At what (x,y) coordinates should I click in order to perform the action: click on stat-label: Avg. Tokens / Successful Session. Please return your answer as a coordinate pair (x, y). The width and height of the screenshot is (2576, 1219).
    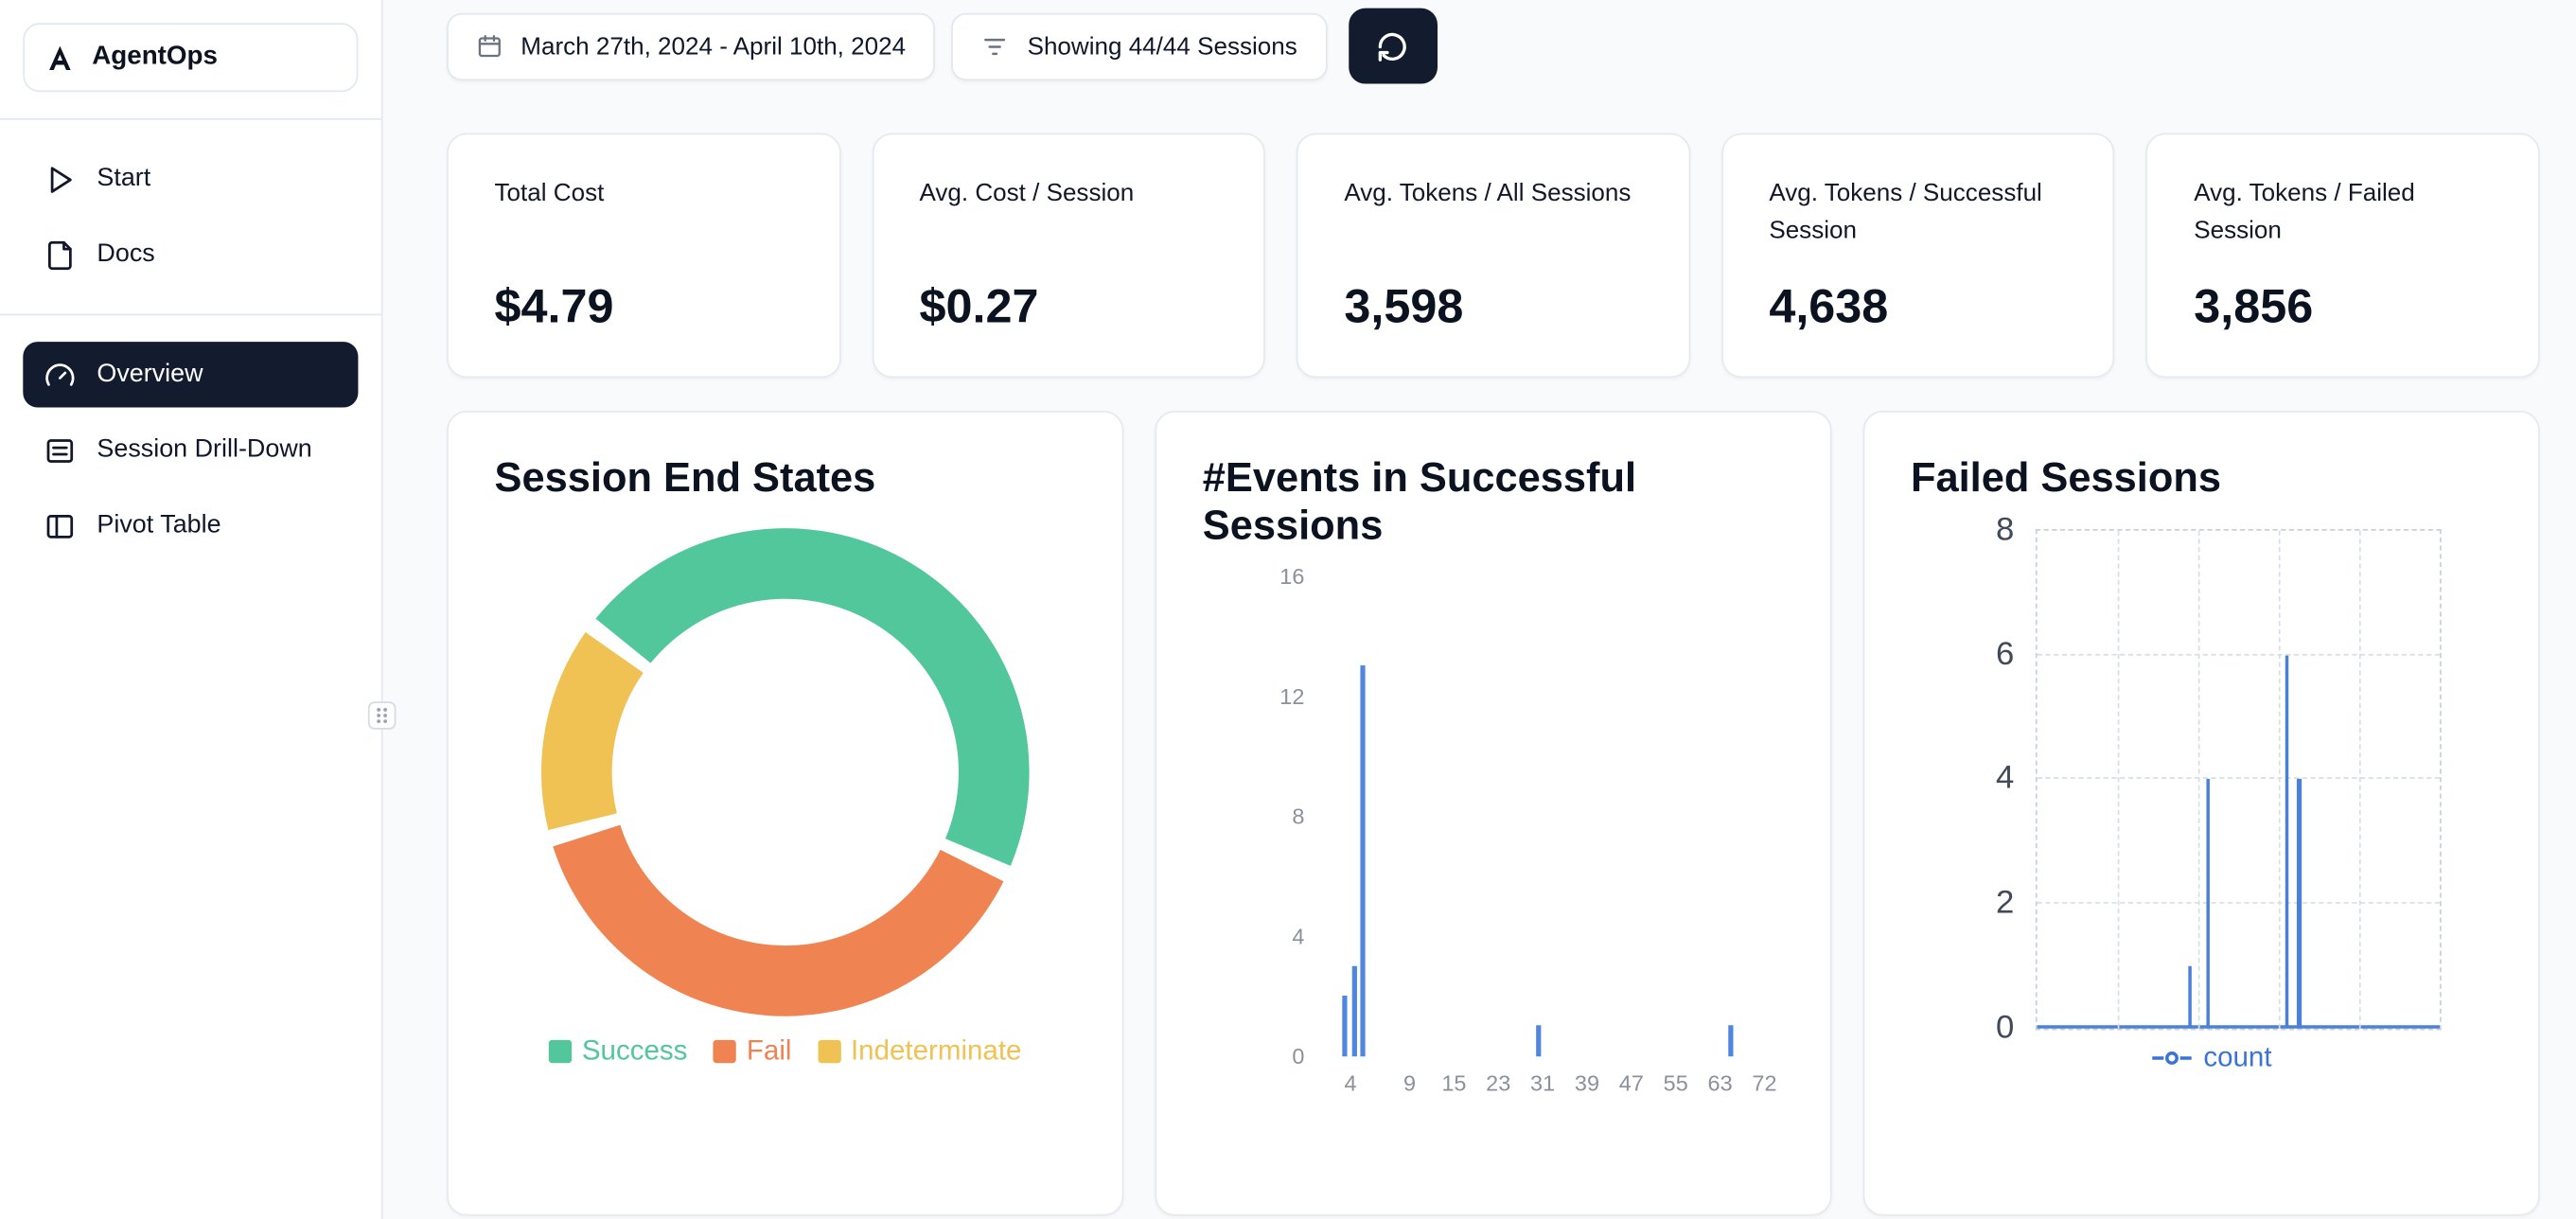
    Looking at the image, I should click on (1905, 211).